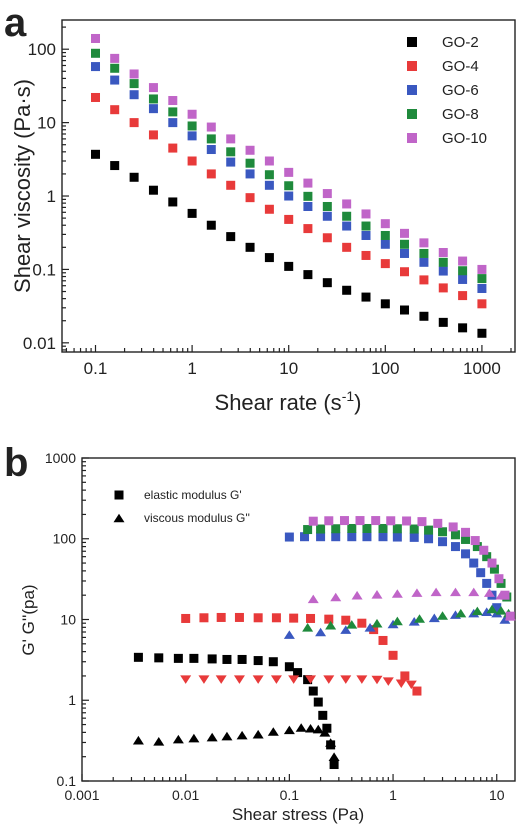  I want to click on x-tick-label: 10, so click(497, 795).